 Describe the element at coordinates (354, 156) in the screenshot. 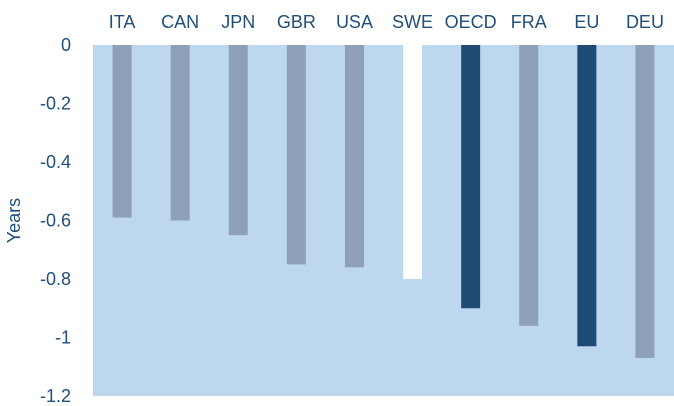

I see `bar-usa` at that location.